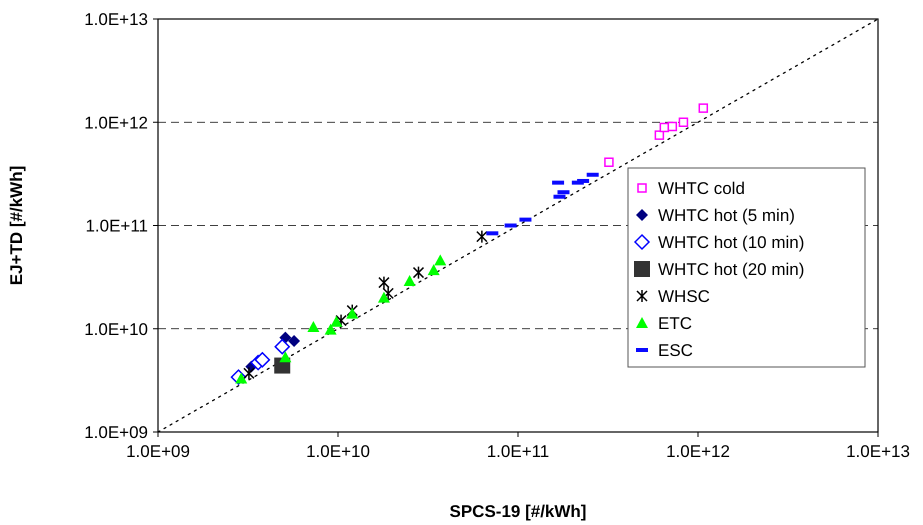 Image resolution: width=923 pixels, height=525 pixels. What do you see at coordinates (675, 350) in the screenshot?
I see `legend-label: ESC` at bounding box center [675, 350].